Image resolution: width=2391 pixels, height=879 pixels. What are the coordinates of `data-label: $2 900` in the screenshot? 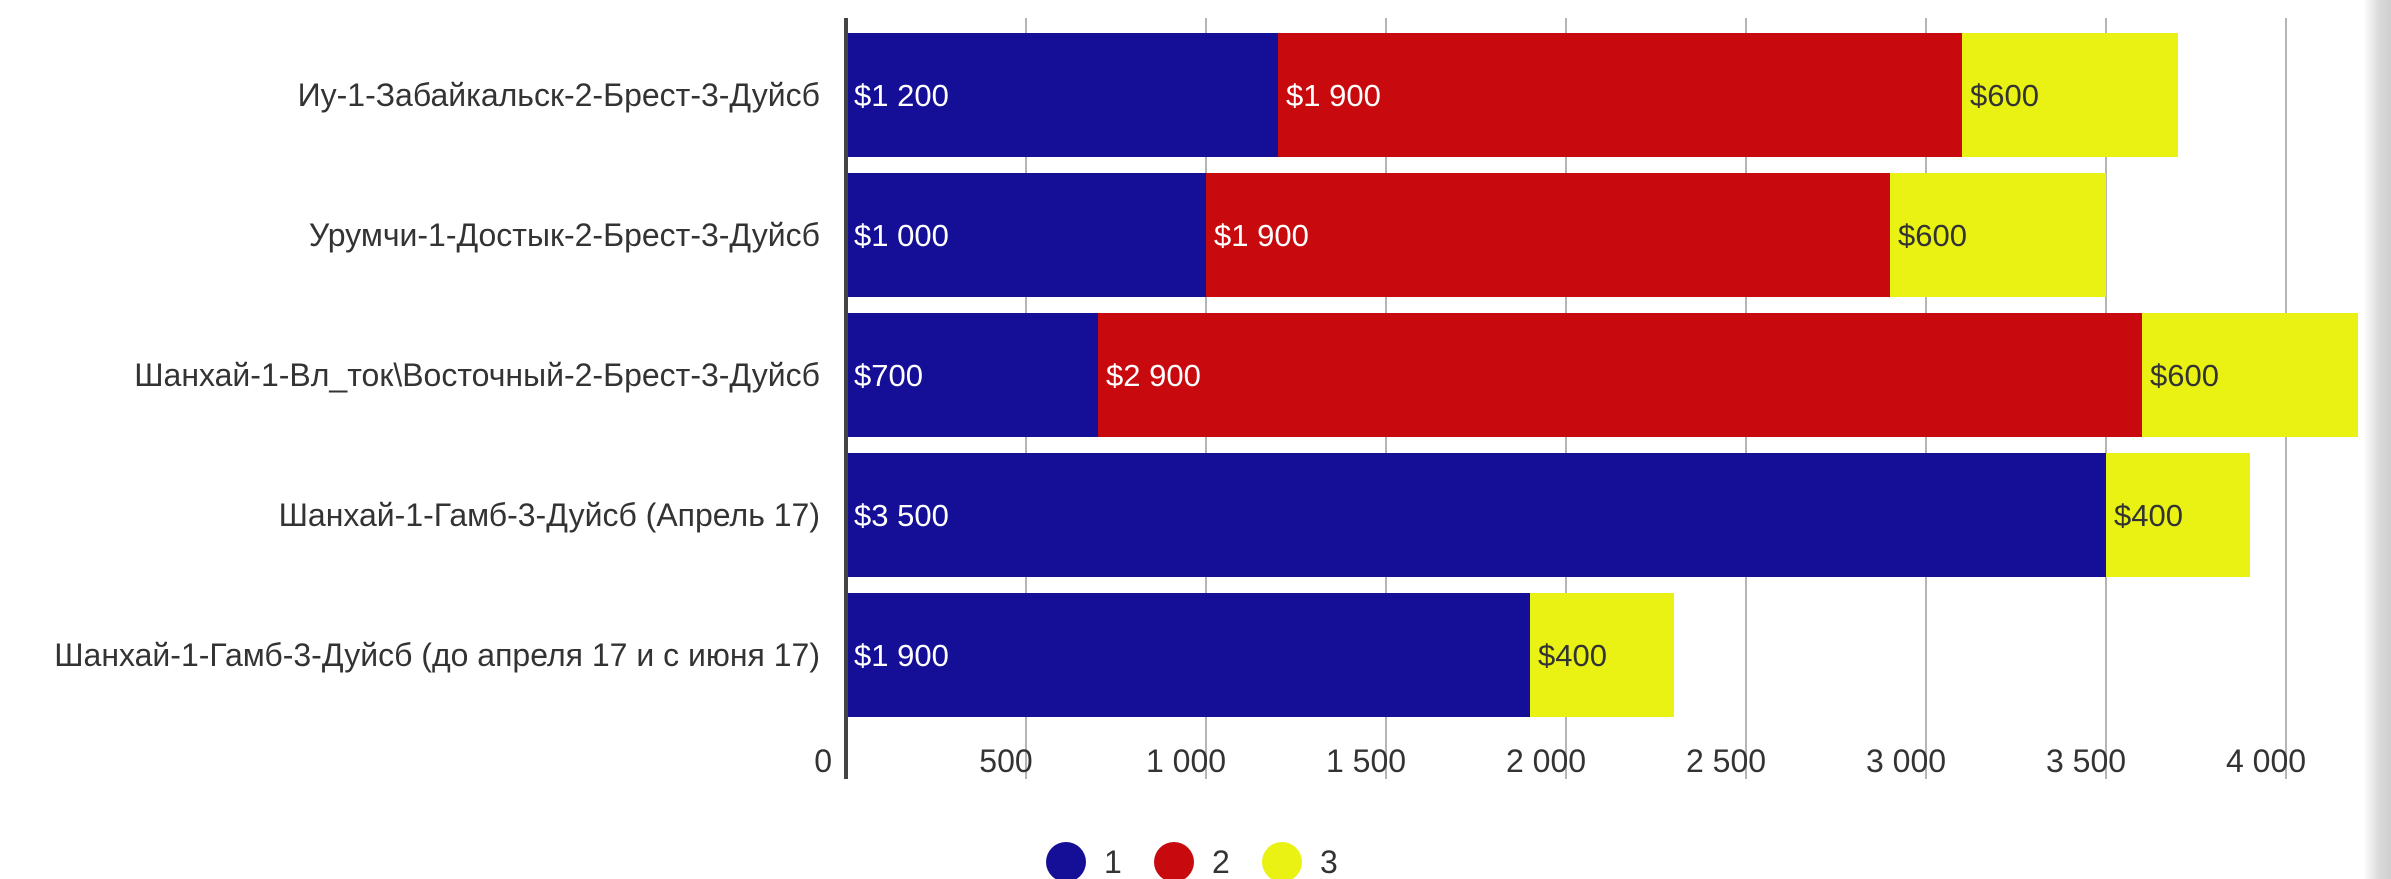 It's located at (1153, 375).